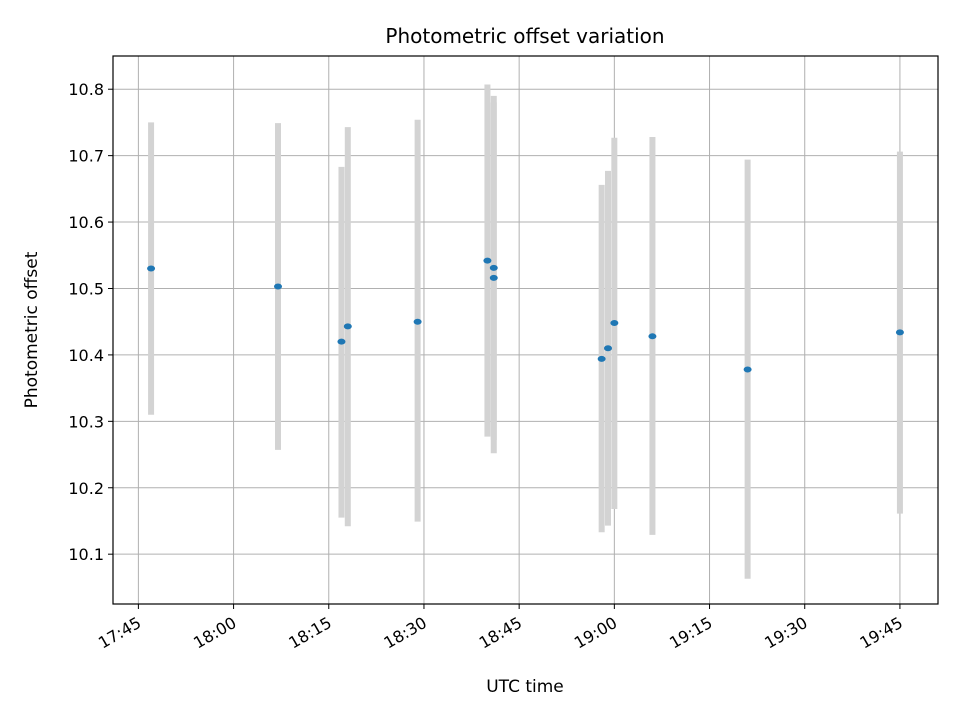 The width and height of the screenshot is (960, 720). What do you see at coordinates (525, 687) in the screenshot?
I see `x-axis-label: UTC time` at bounding box center [525, 687].